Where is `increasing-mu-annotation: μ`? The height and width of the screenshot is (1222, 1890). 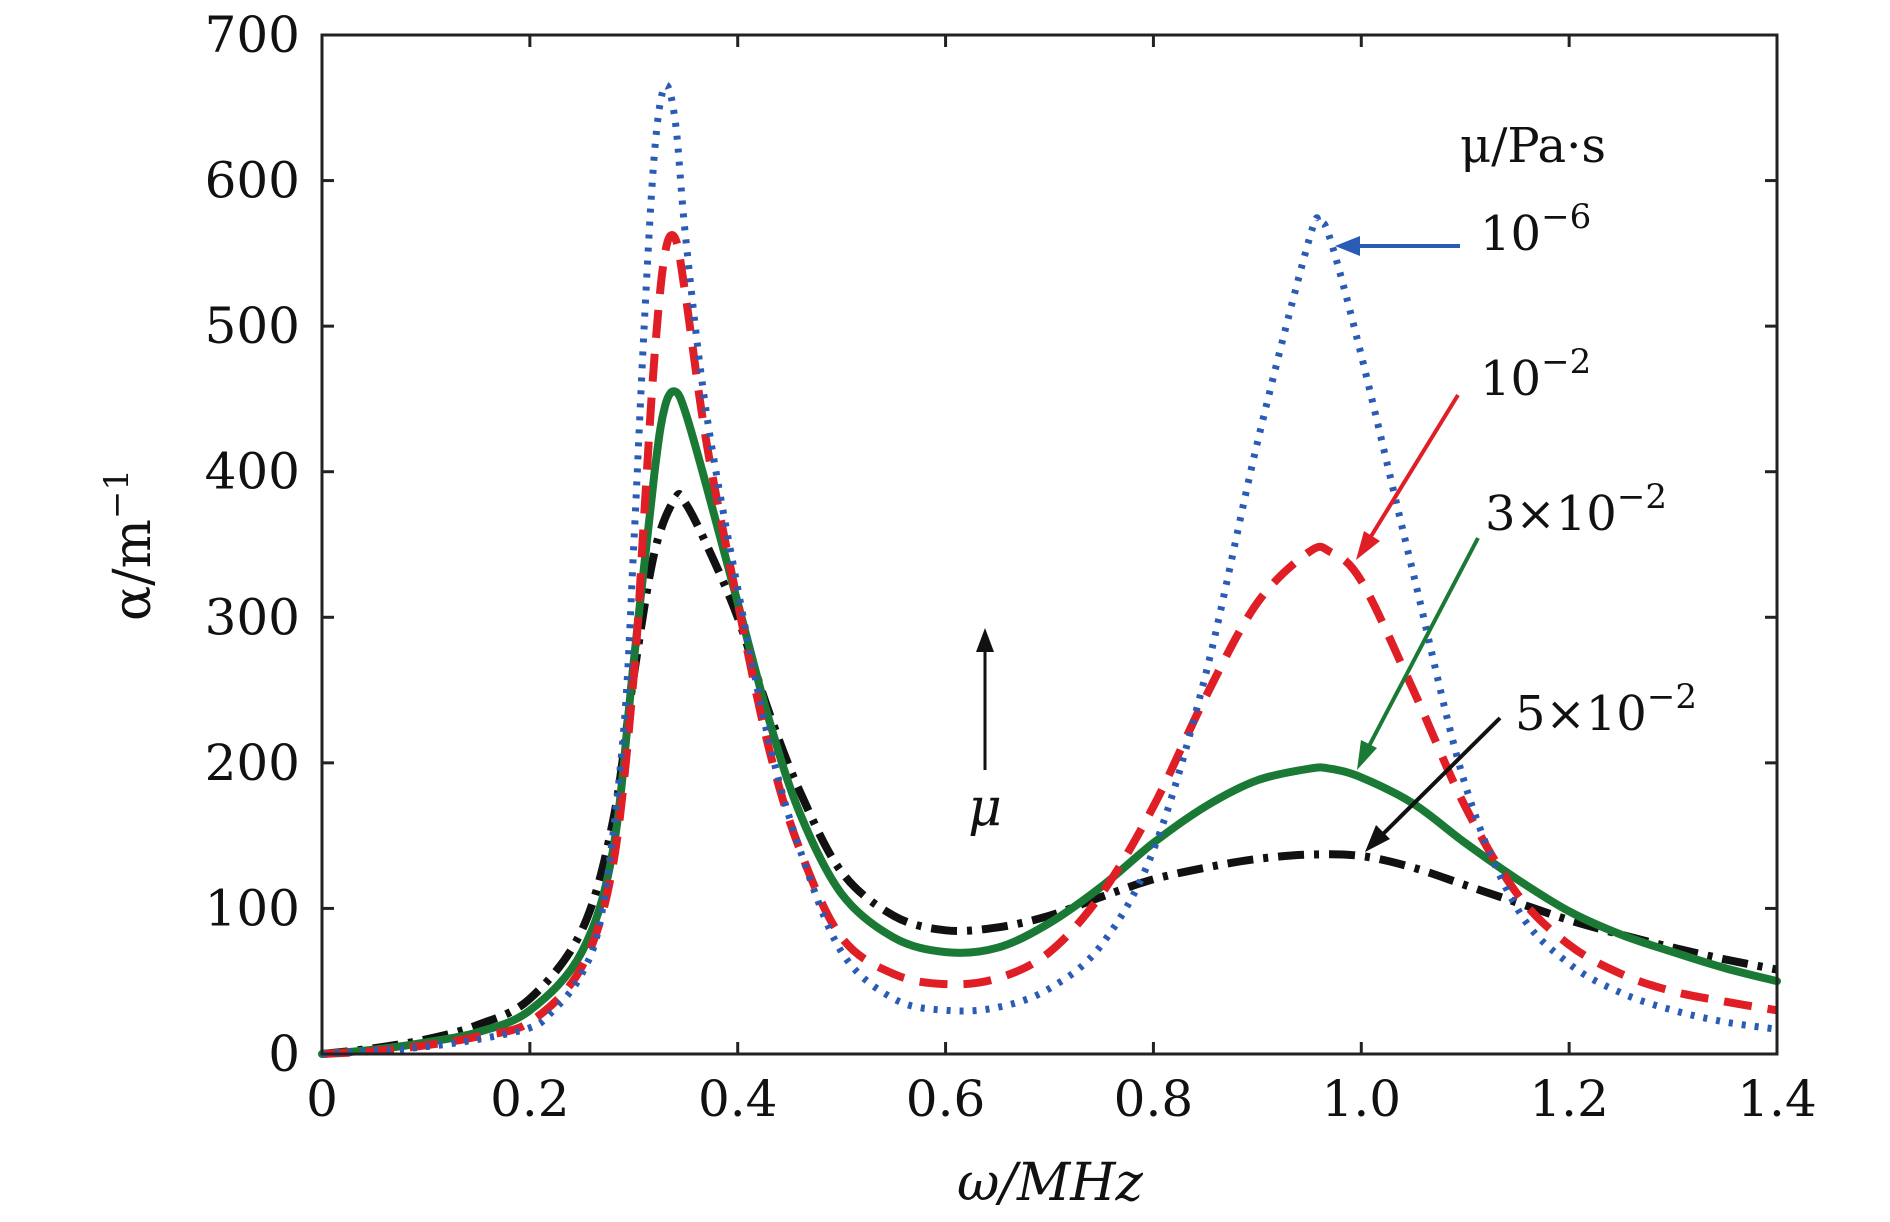 increasing-mu-annotation: μ is located at coordinates (985, 733).